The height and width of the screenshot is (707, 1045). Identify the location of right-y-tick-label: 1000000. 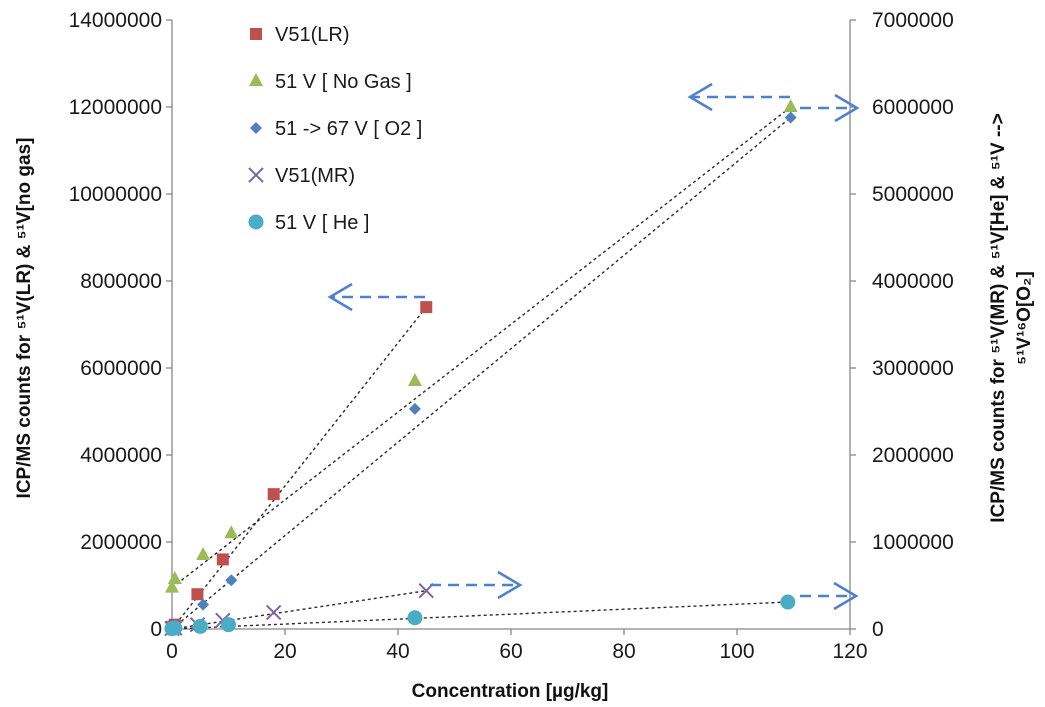
(913, 542).